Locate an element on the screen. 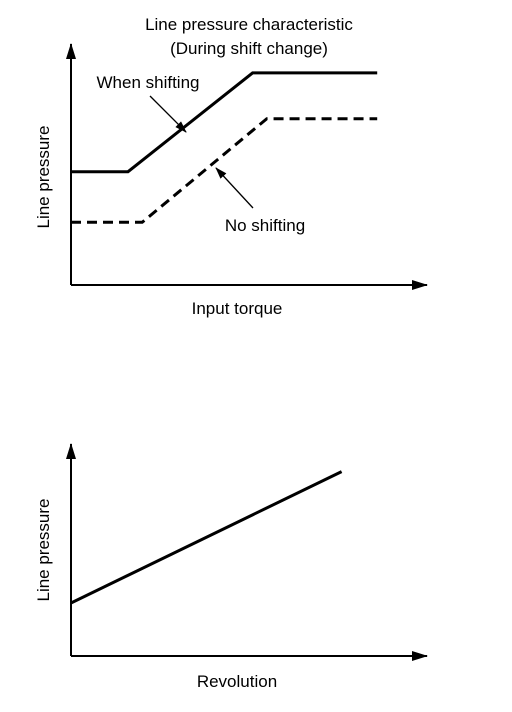 Image resolution: width=512 pixels, height=712 pixels. series-line-when-shifting is located at coordinates (224, 122).